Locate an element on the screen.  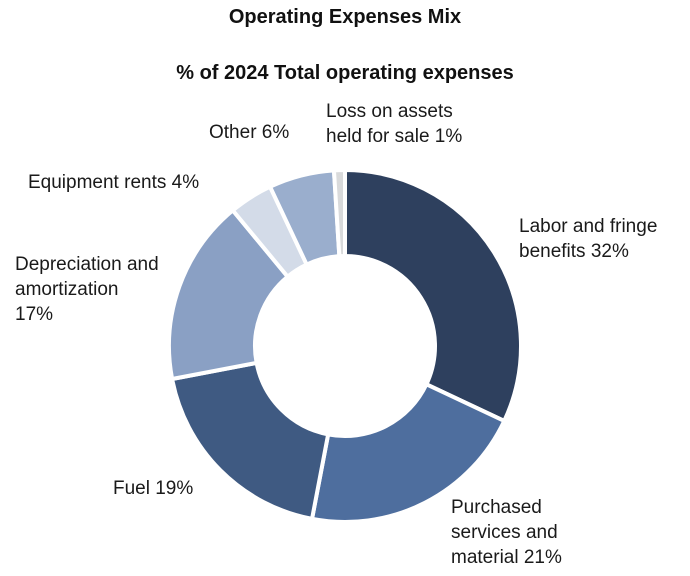
slice-label-3: Depreciation and amortization 17% is located at coordinates (87, 289).